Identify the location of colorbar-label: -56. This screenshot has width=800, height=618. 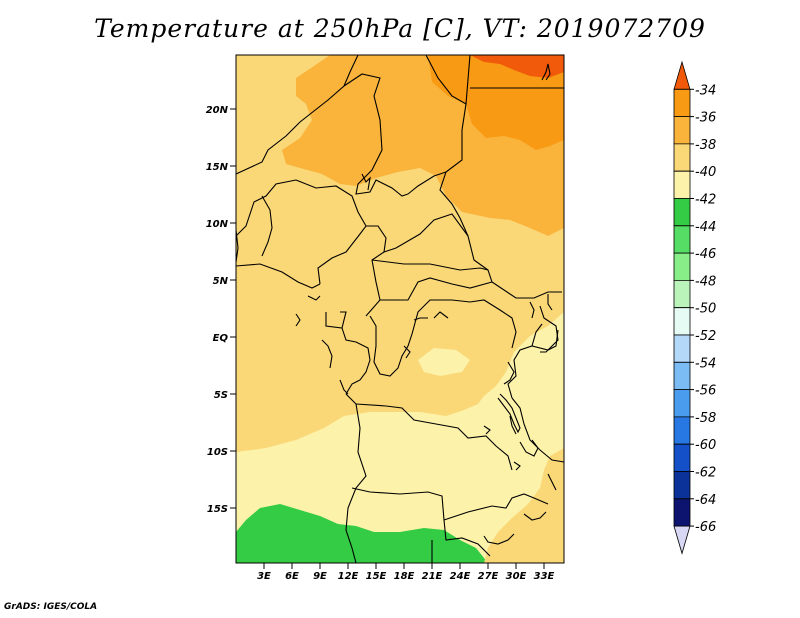
(705, 391).